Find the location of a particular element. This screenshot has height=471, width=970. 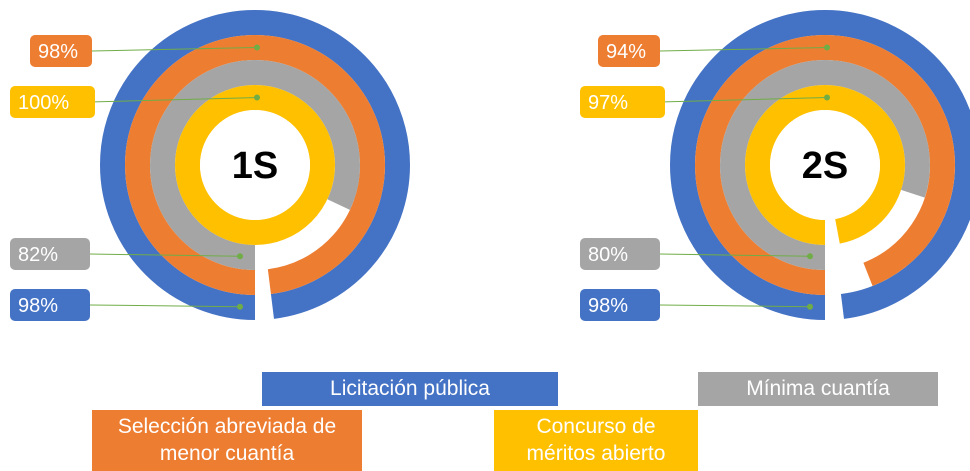

chart-title: 1S is located at coordinates (255, 166).